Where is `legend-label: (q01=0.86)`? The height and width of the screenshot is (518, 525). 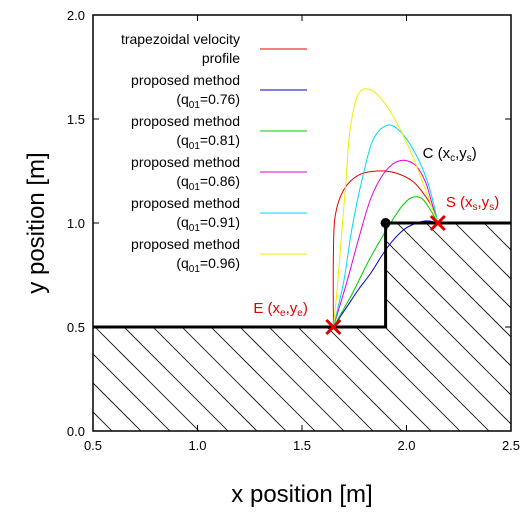
legend-label: (q01=0.86) is located at coordinates (208, 183).